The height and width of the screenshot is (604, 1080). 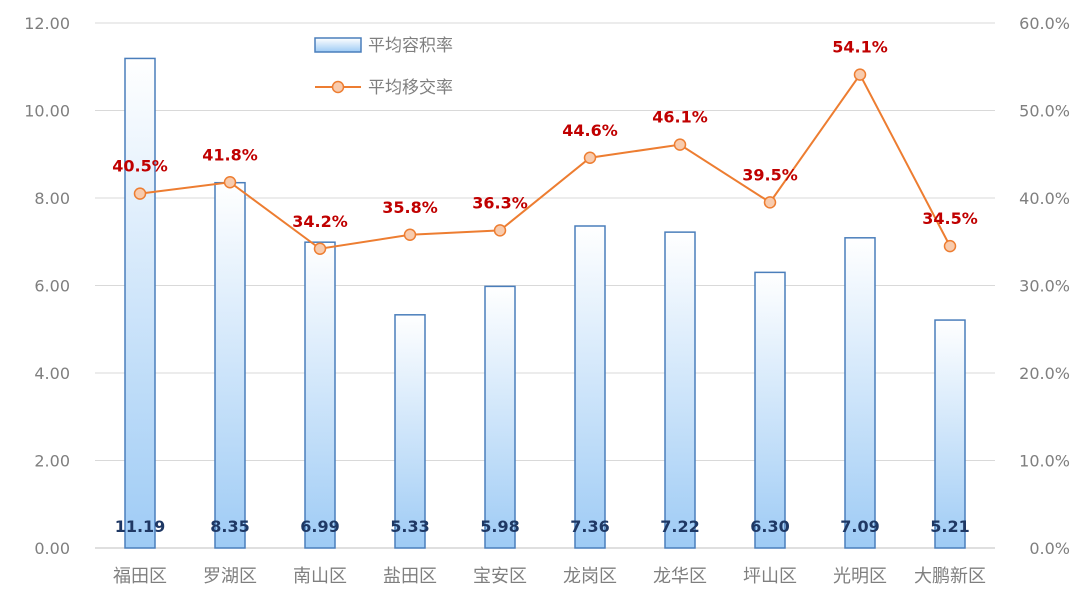 I want to click on y-left-tick-label: 2.00, so click(x=52, y=461).